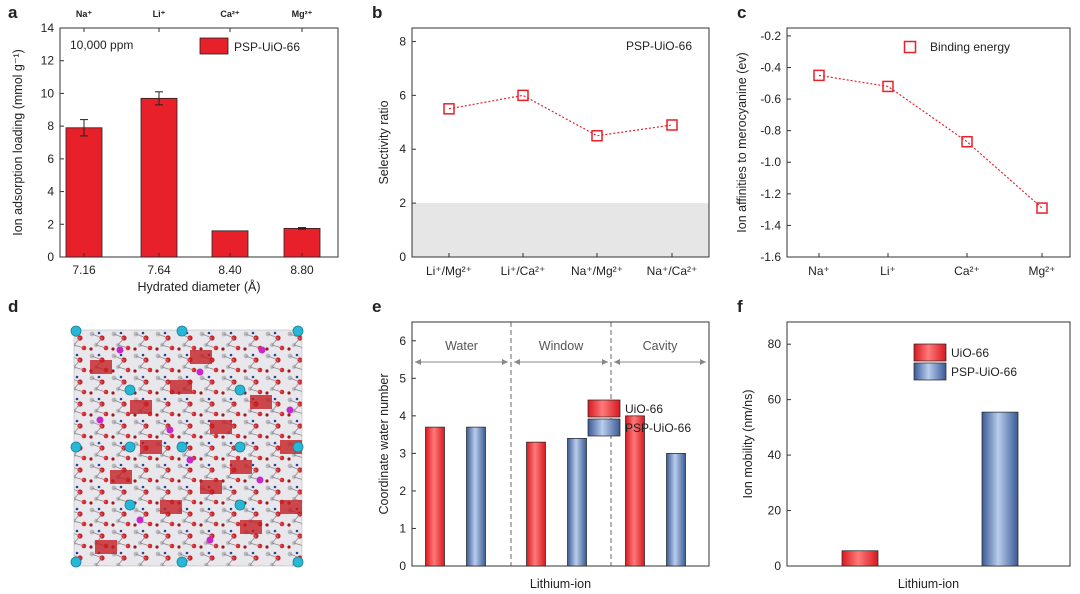 This screenshot has height=594, width=1080. What do you see at coordinates (597, 271) in the screenshot?
I see `x-tick-label: Na⁺/Mg²⁺` at bounding box center [597, 271].